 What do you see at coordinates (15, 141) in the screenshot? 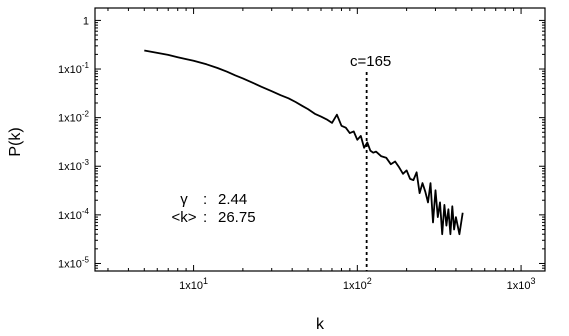
I see `y-axis-label: P(k)` at bounding box center [15, 141].